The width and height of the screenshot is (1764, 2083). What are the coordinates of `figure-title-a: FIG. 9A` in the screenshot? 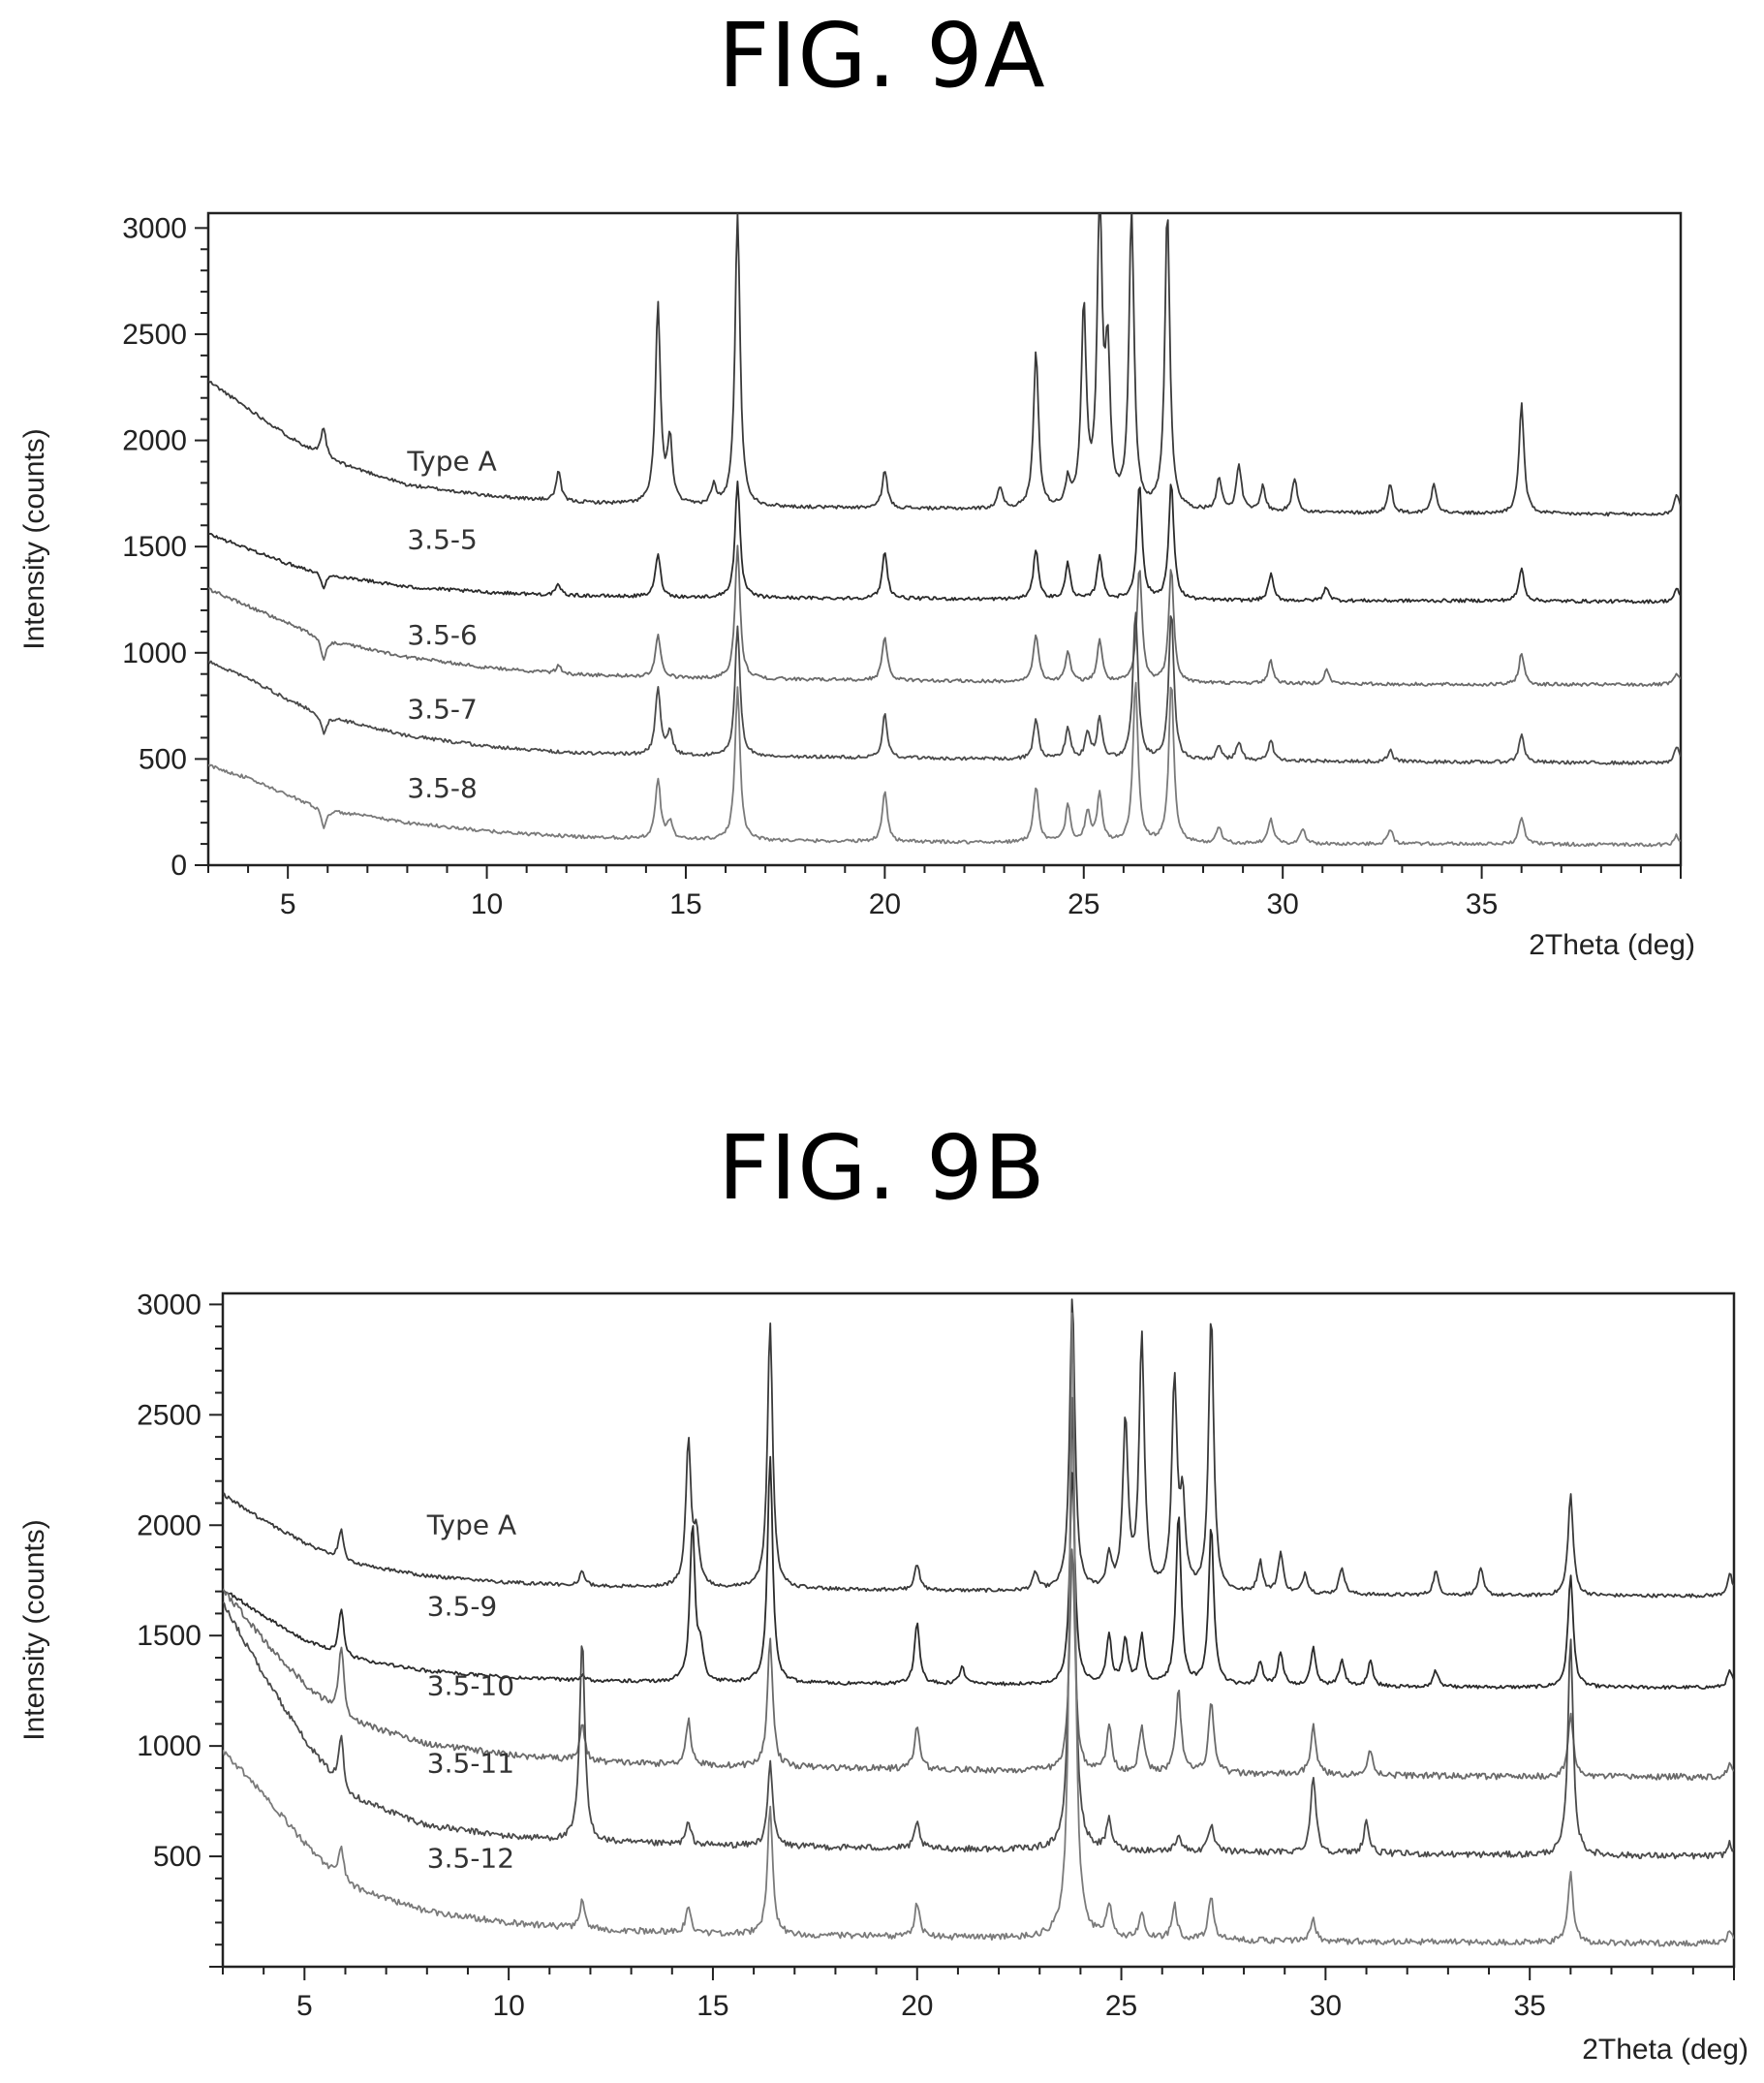 It's located at (882, 56).